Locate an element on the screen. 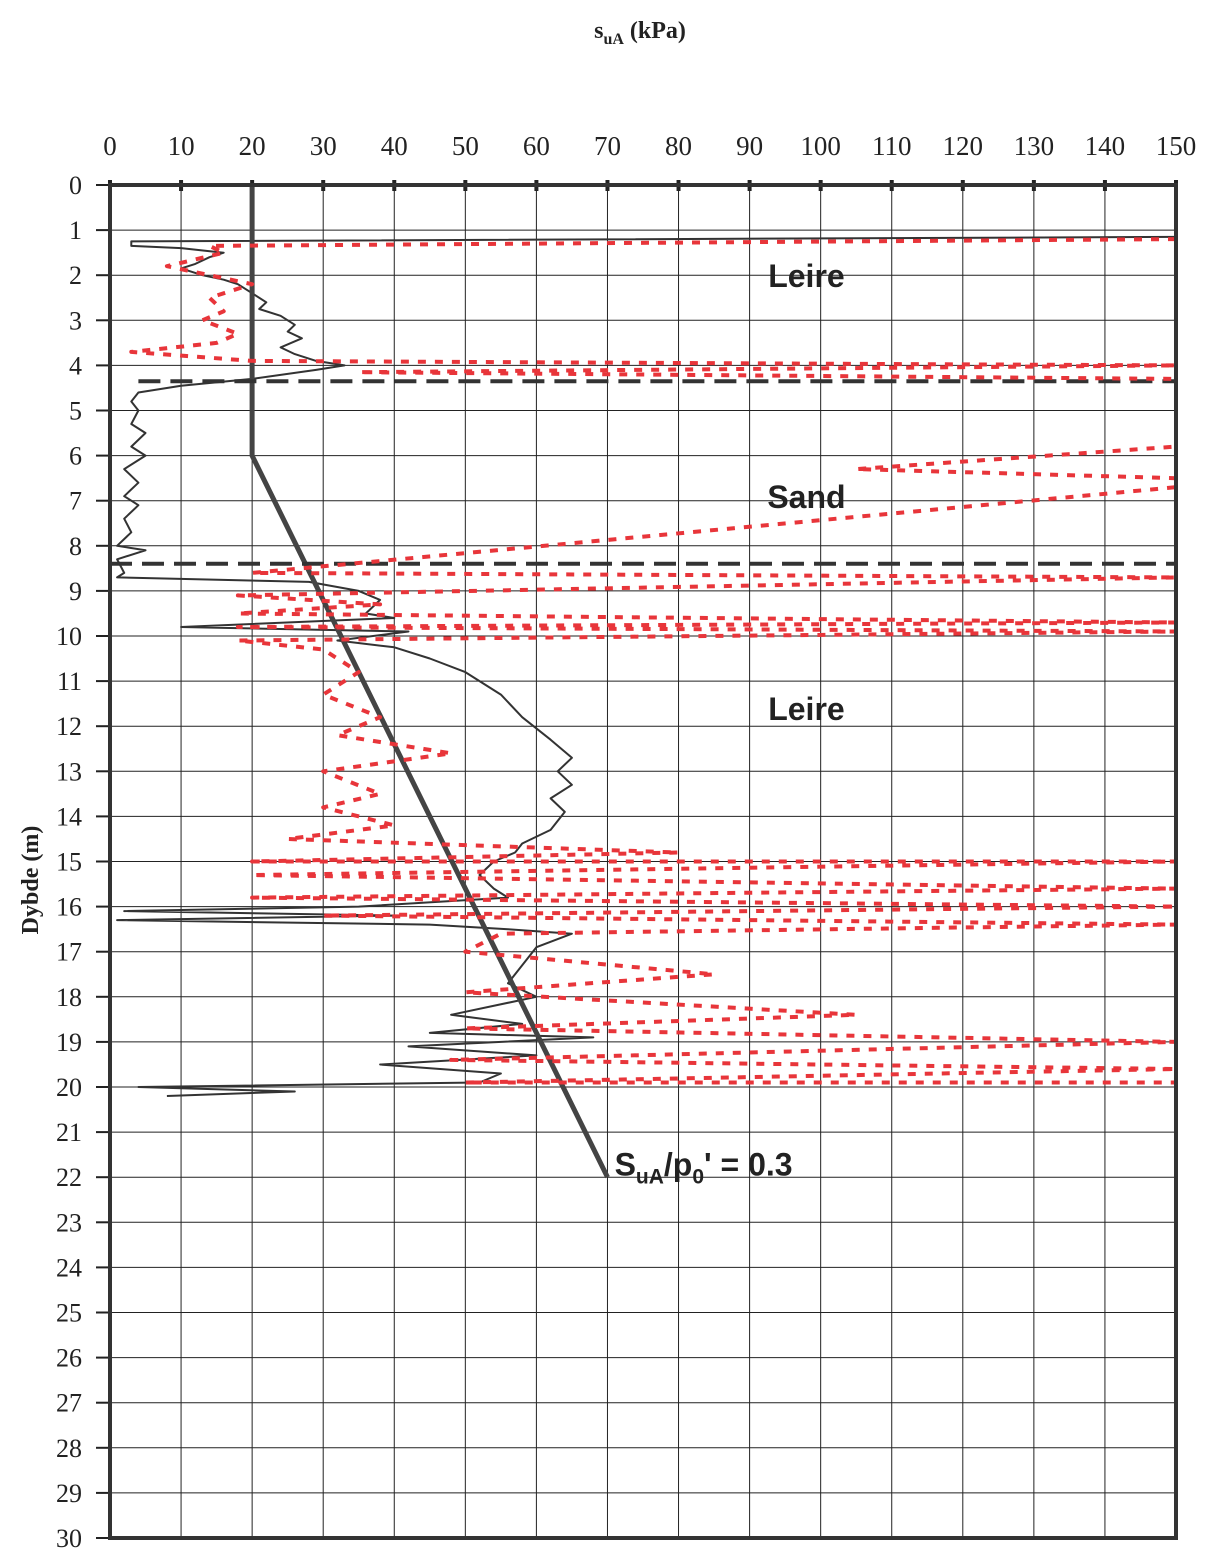 The height and width of the screenshot is (1553, 1216). x-axis-title: suA (kPa) is located at coordinates (640, 33).